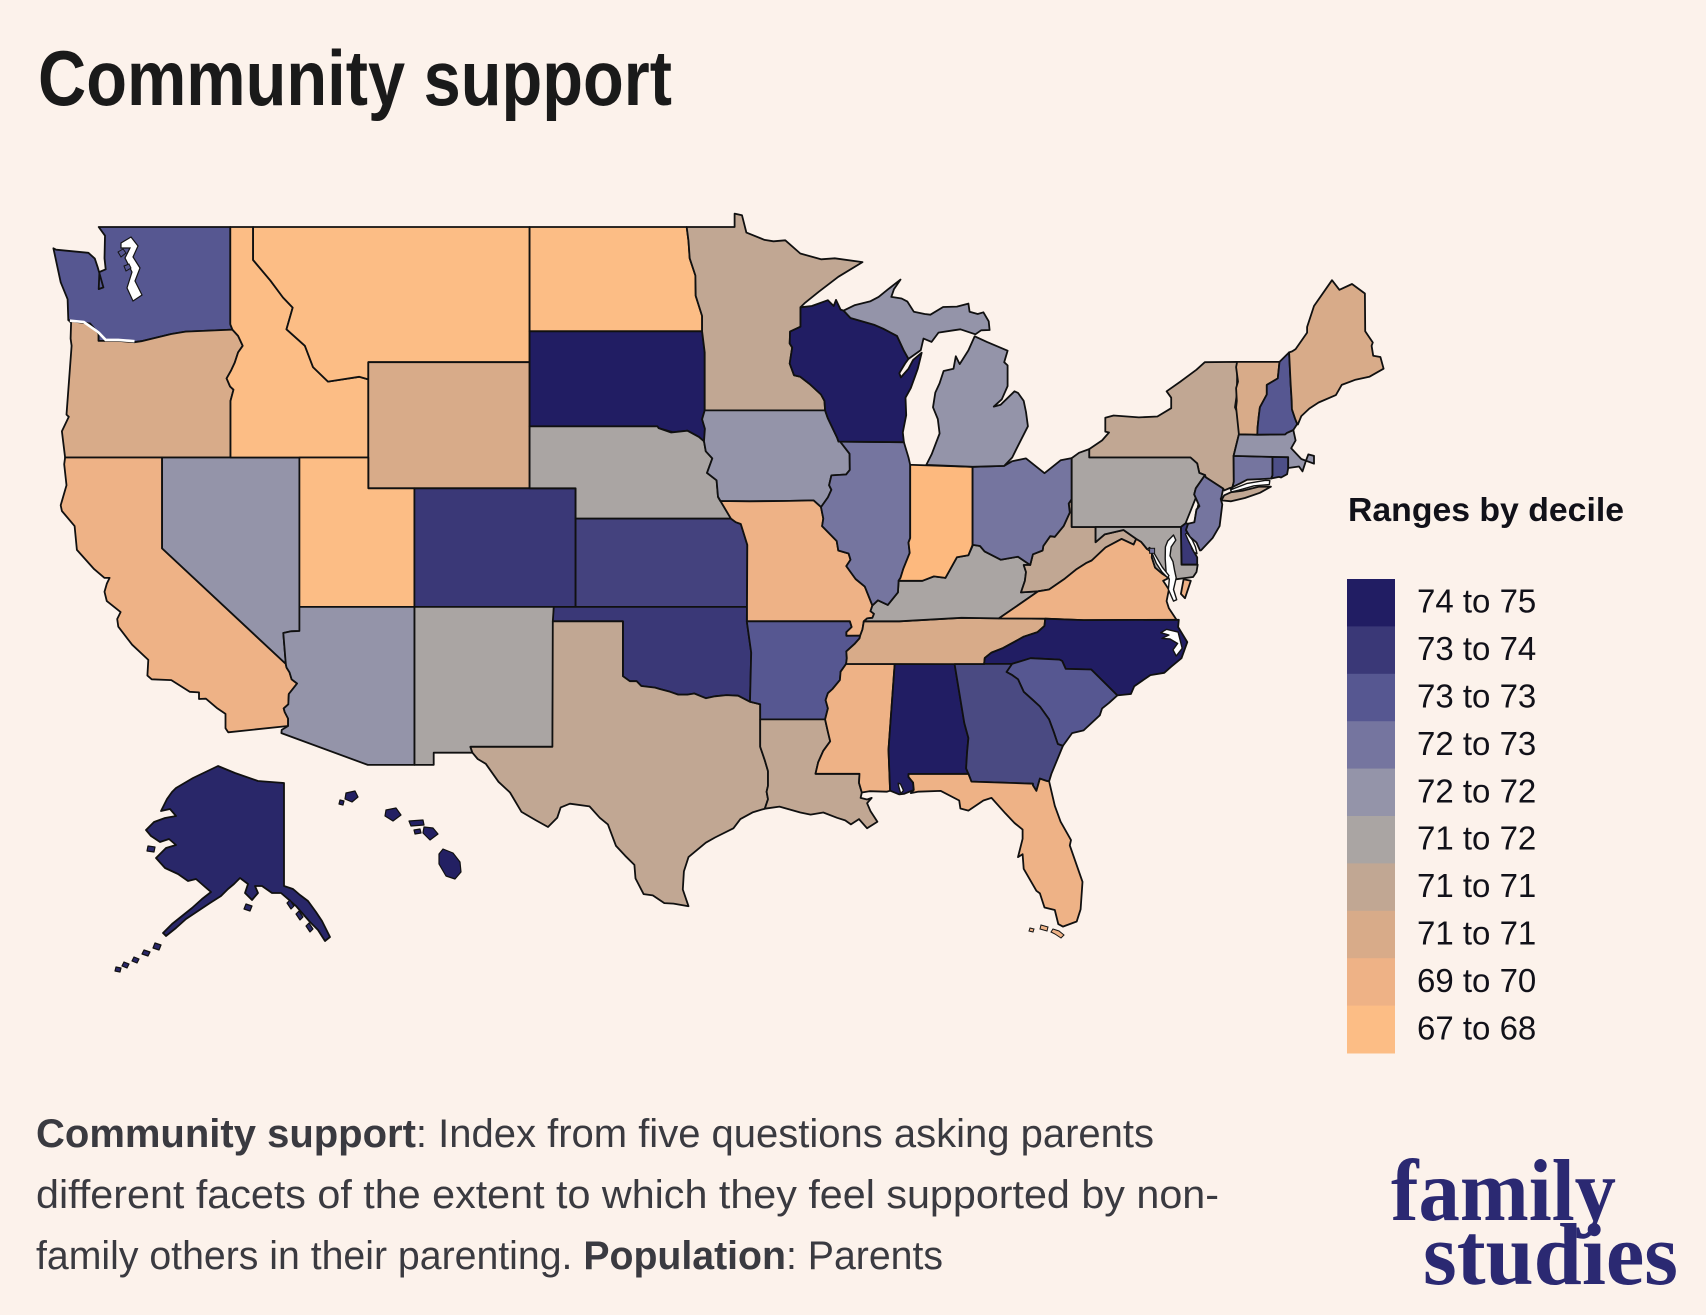  Describe the element at coordinates (1476, 980) in the screenshot. I see `svg-text: 69 to 70` at that location.